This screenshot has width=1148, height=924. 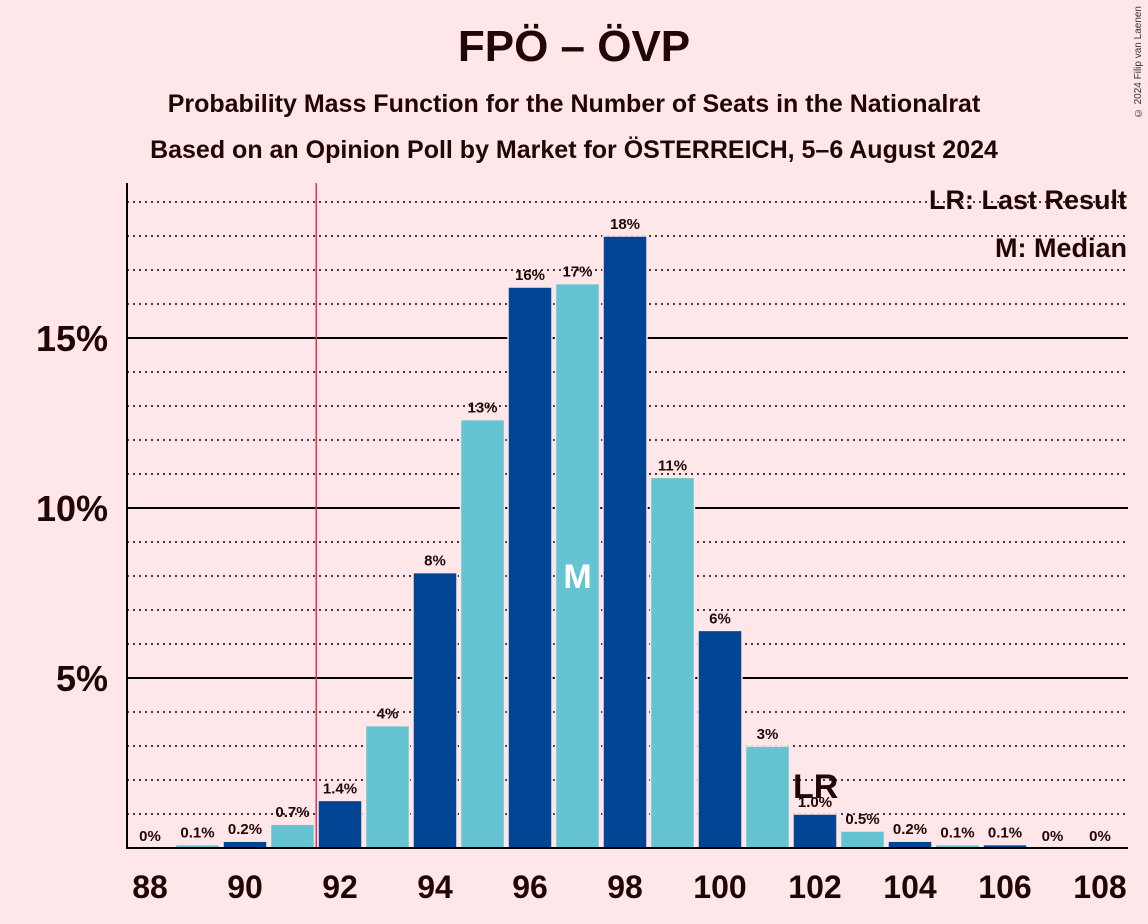 I want to click on x-tick-label: 100, so click(x=719, y=887).